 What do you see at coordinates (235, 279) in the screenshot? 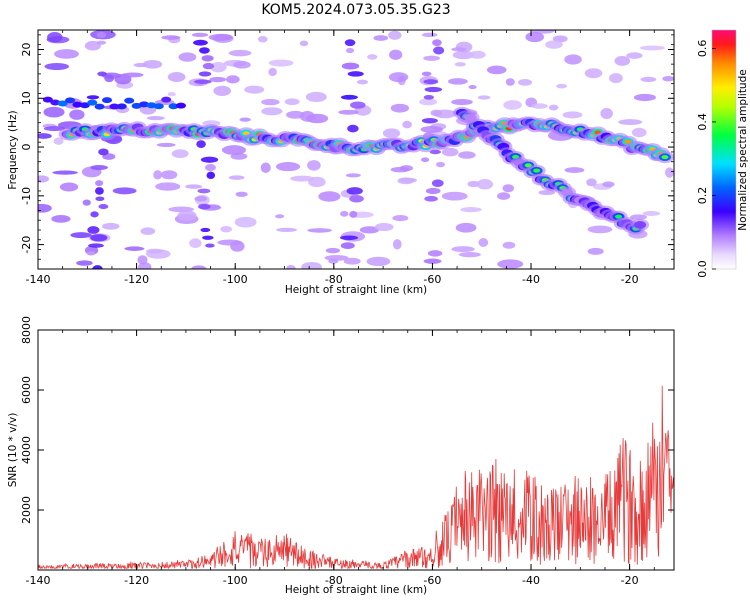
I see `x-tick-label: -100` at bounding box center [235, 279].